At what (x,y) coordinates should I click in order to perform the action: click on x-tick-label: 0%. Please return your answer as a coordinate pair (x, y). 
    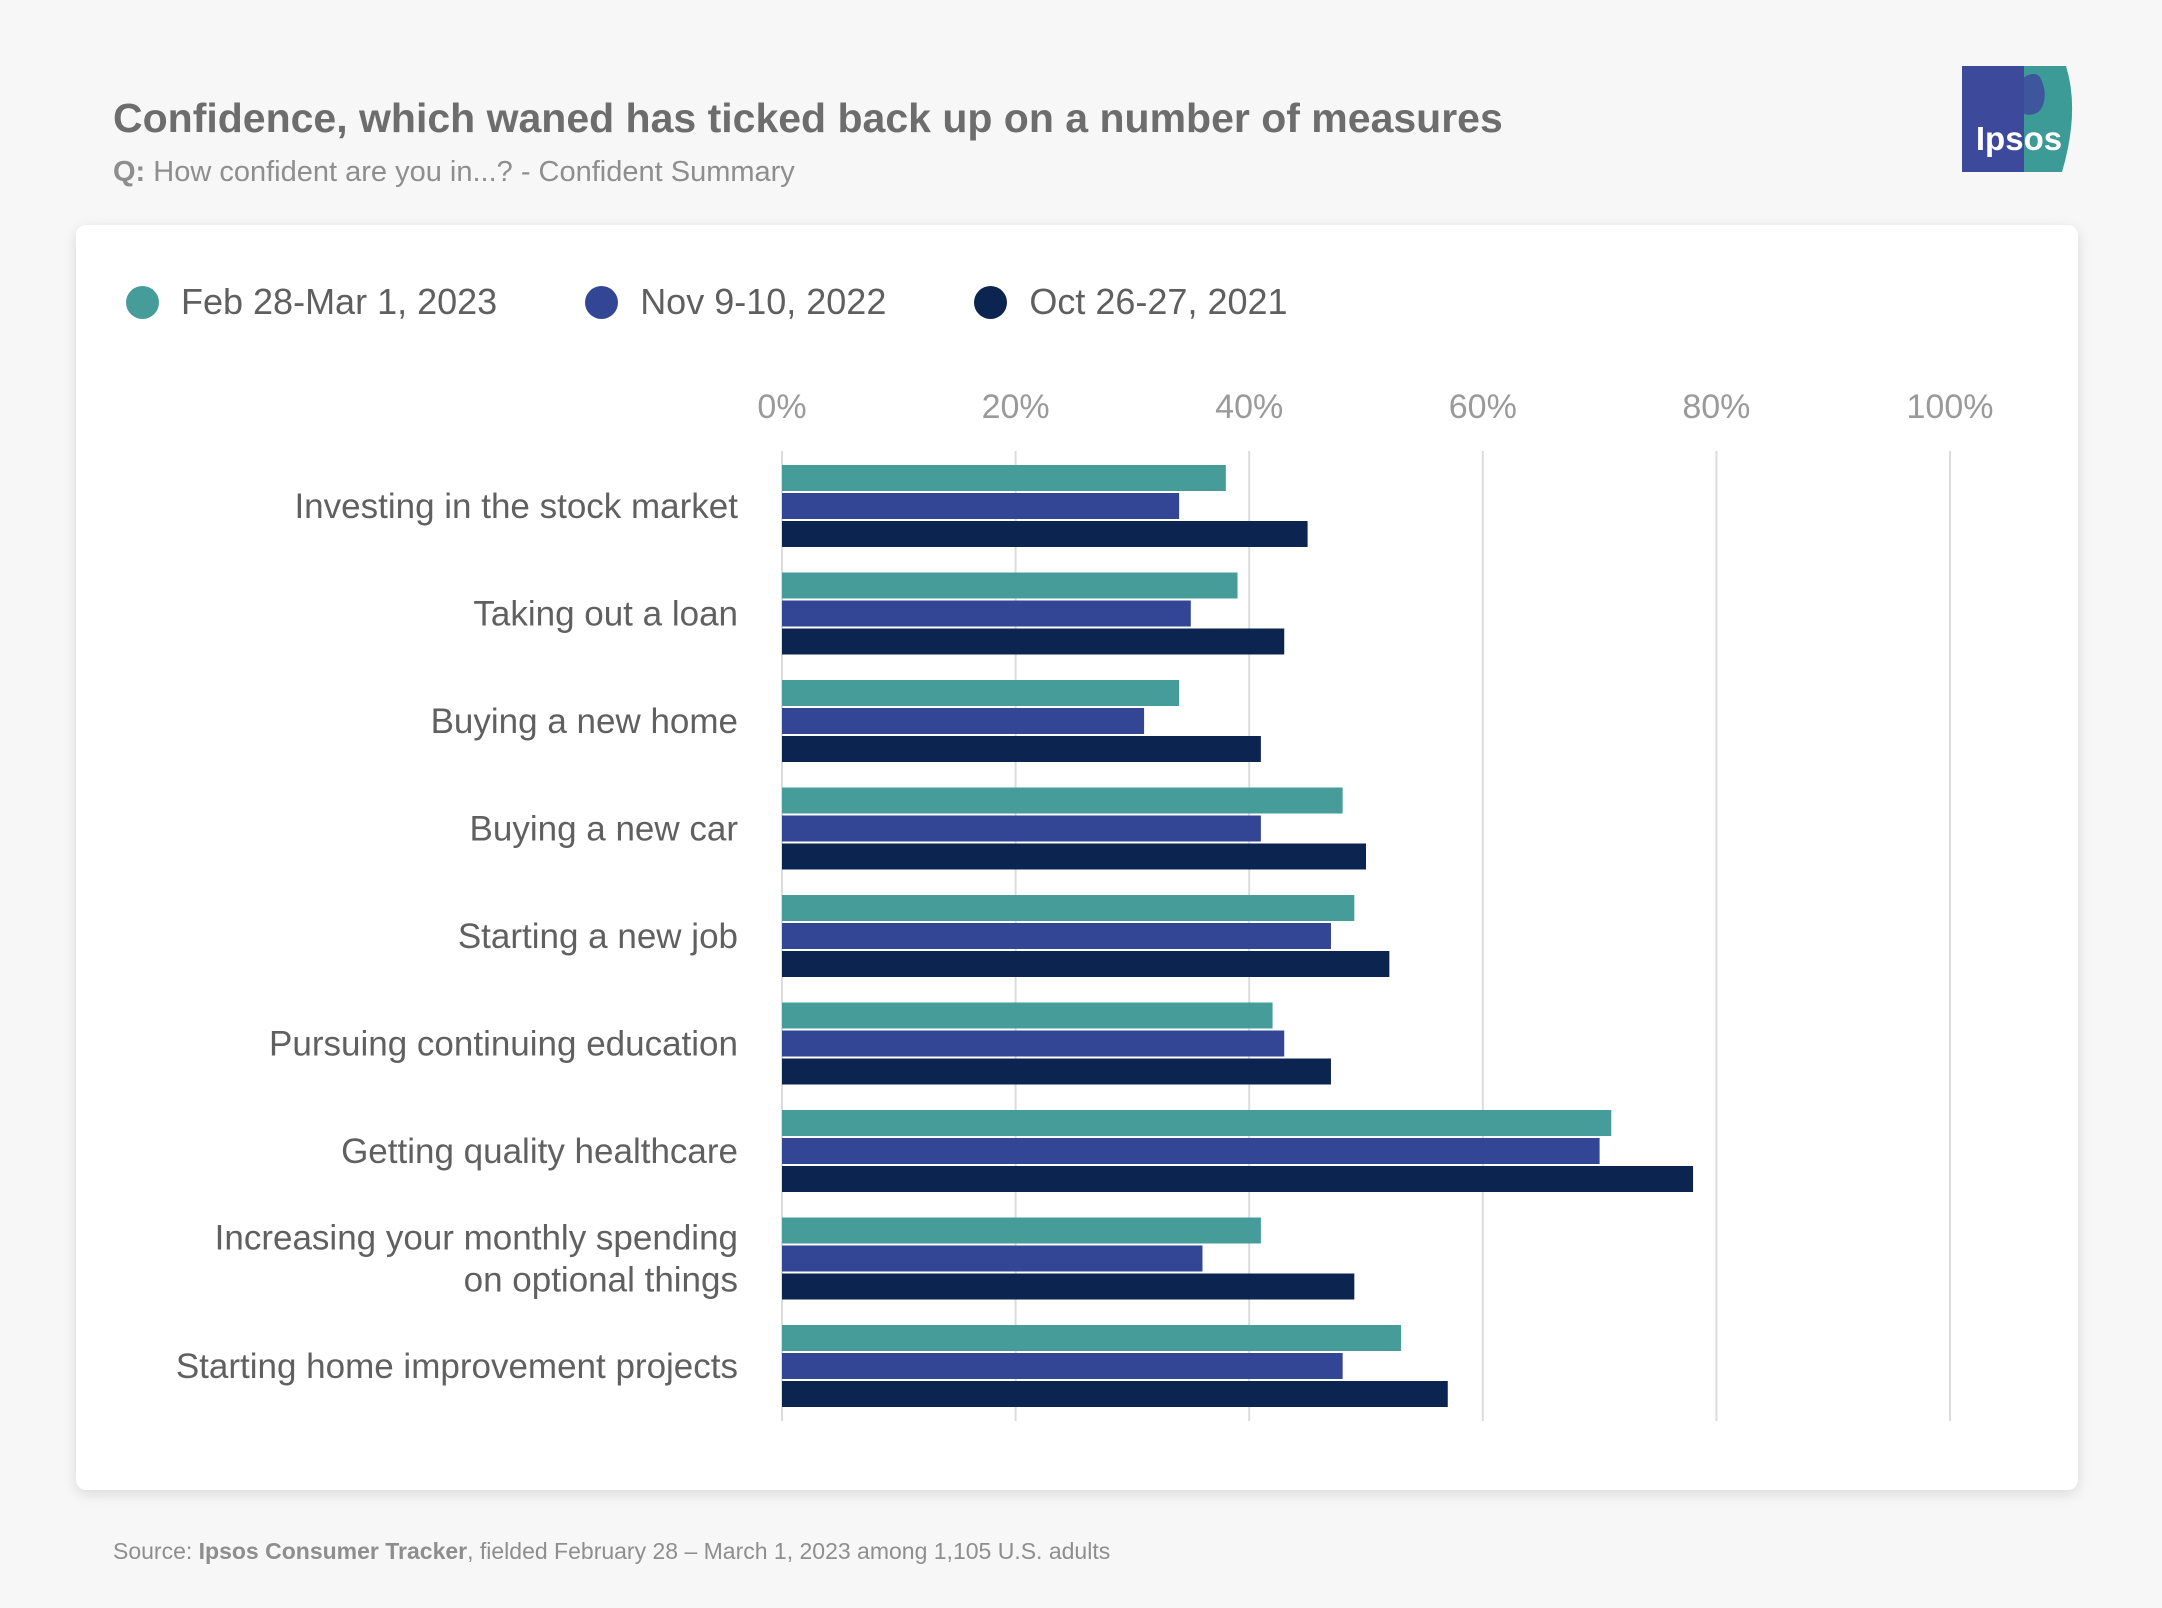
    Looking at the image, I should click on (781, 407).